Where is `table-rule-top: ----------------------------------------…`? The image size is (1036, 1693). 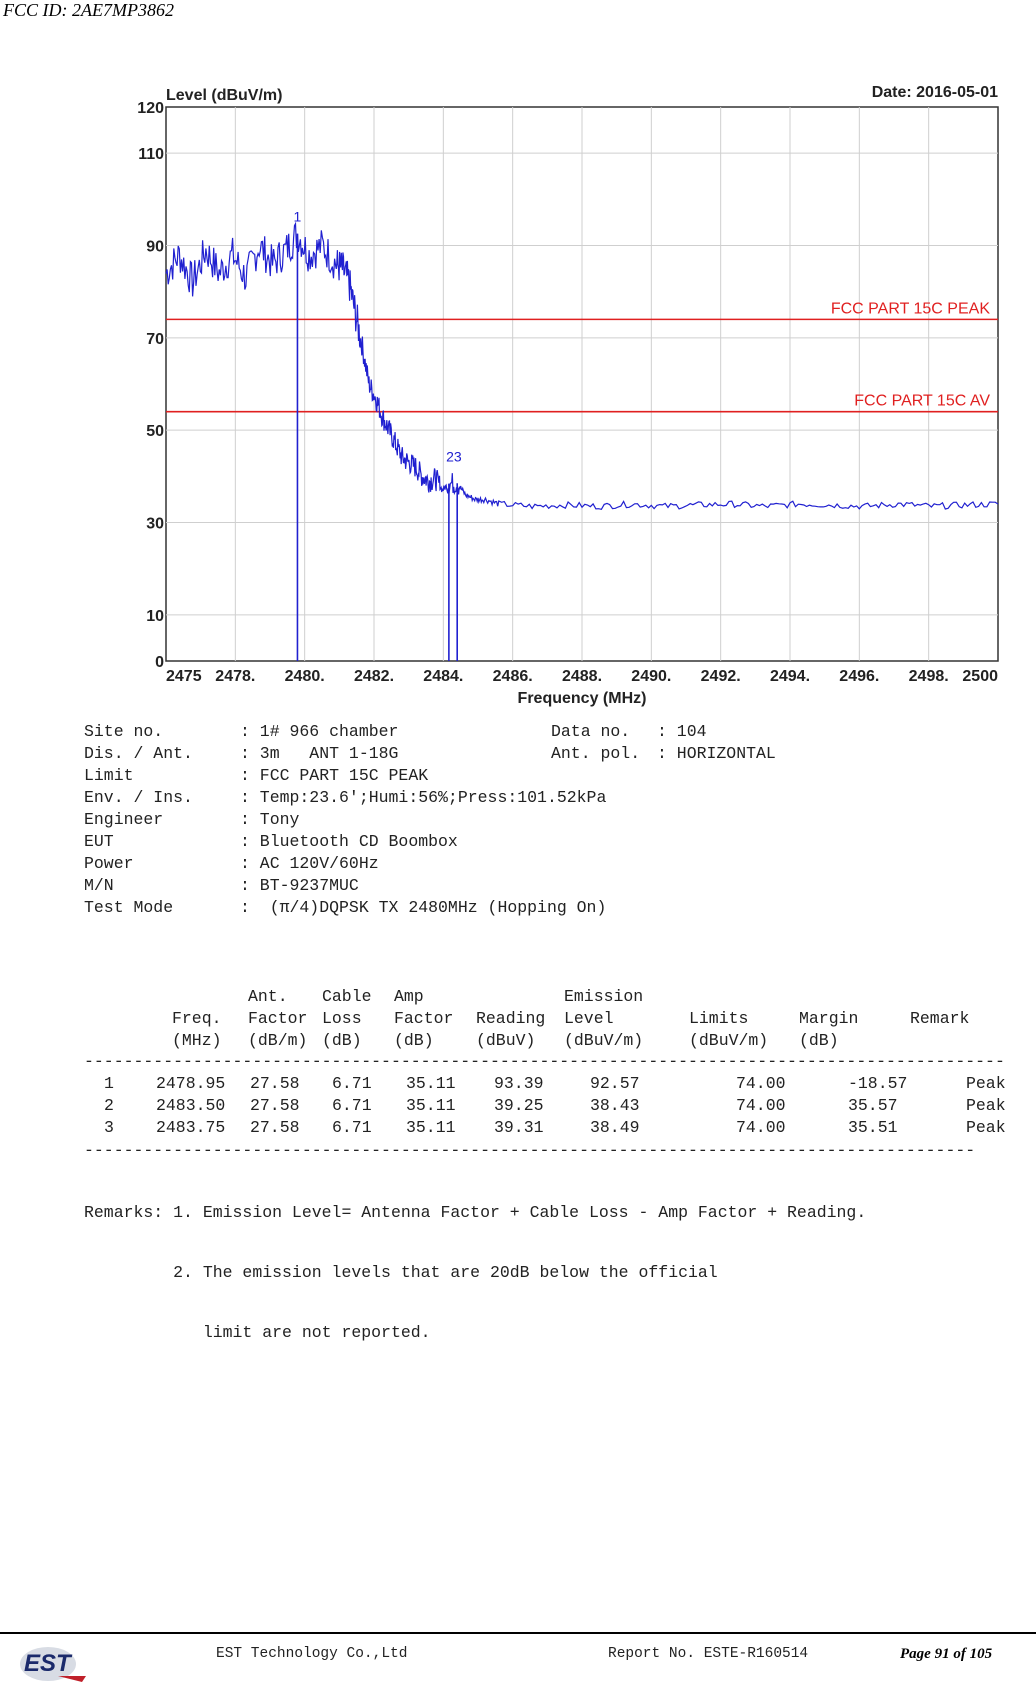
table-rule-top: ----------------------------------------… is located at coordinates (544, 1061).